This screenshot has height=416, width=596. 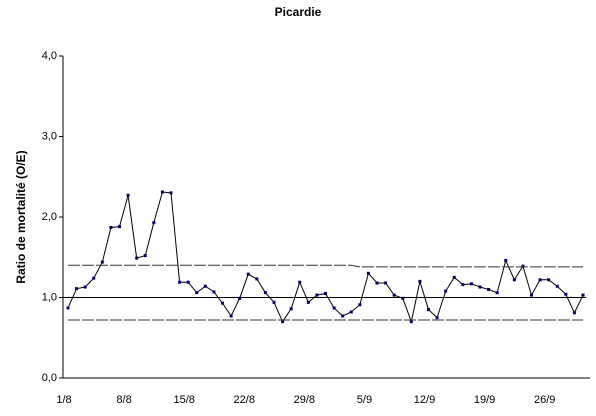 What do you see at coordinates (183, 400) in the screenshot?
I see `x-tick-label: 15/8` at bounding box center [183, 400].